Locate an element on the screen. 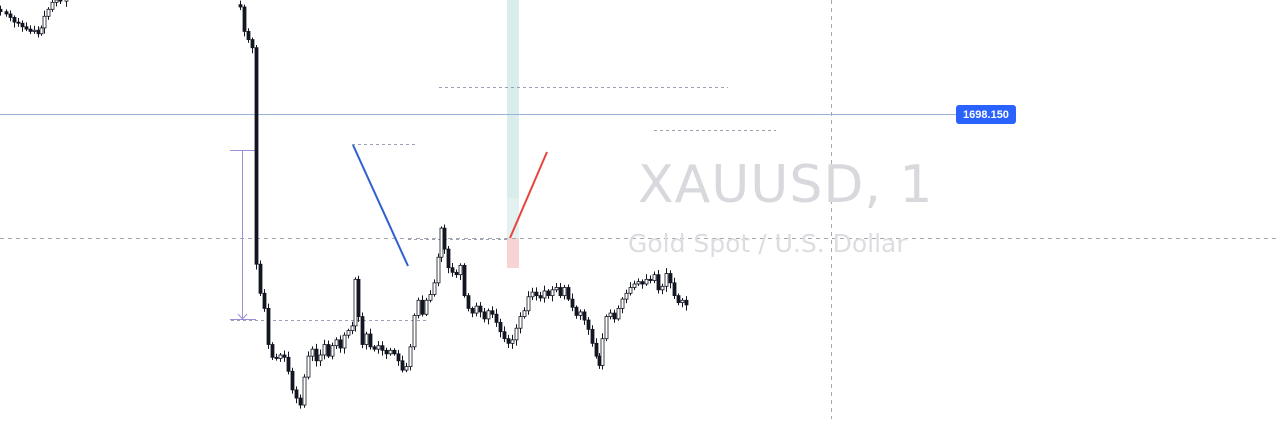 This screenshot has width=1280, height=424. price-range-tool is located at coordinates (243, 235).